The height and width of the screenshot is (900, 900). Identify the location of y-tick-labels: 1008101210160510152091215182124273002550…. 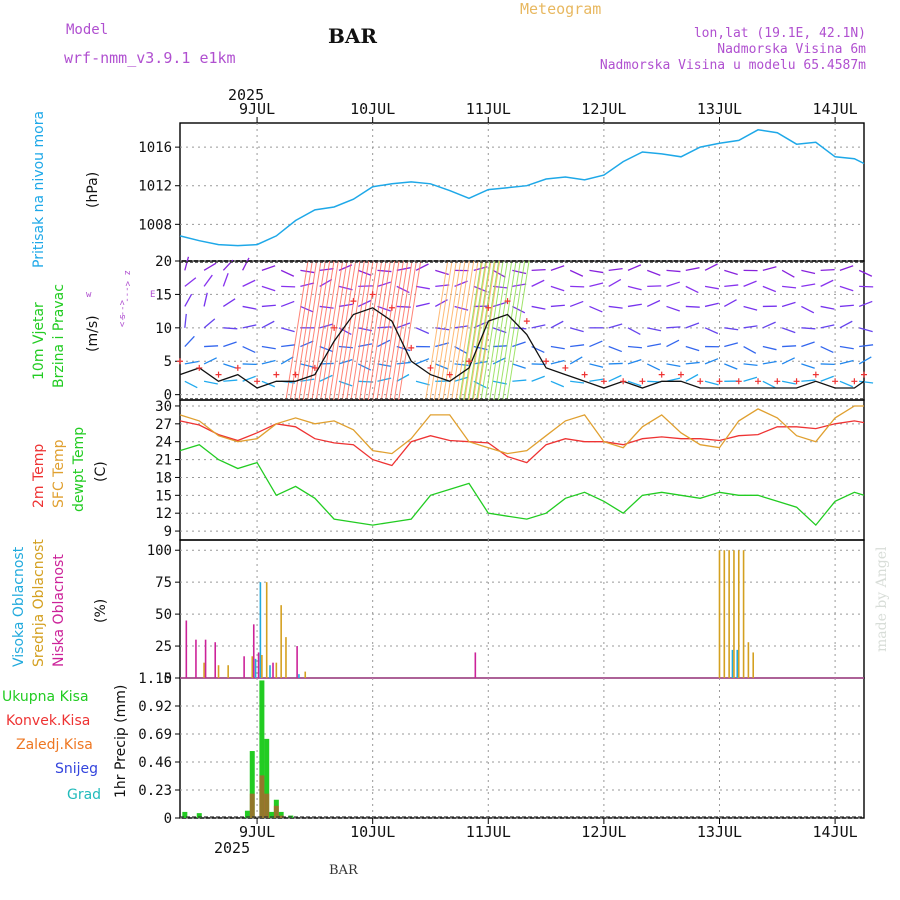
(155, 483).